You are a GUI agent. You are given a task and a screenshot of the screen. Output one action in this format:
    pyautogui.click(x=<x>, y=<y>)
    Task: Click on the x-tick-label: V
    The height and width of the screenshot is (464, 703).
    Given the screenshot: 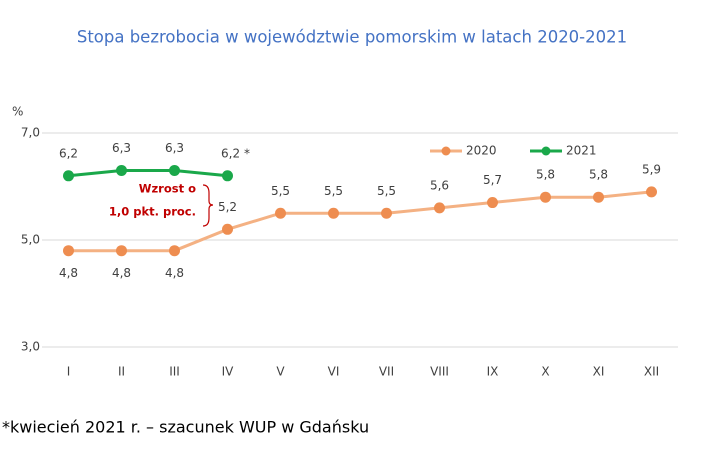 What is the action you would take?
    pyautogui.click(x=280, y=372)
    